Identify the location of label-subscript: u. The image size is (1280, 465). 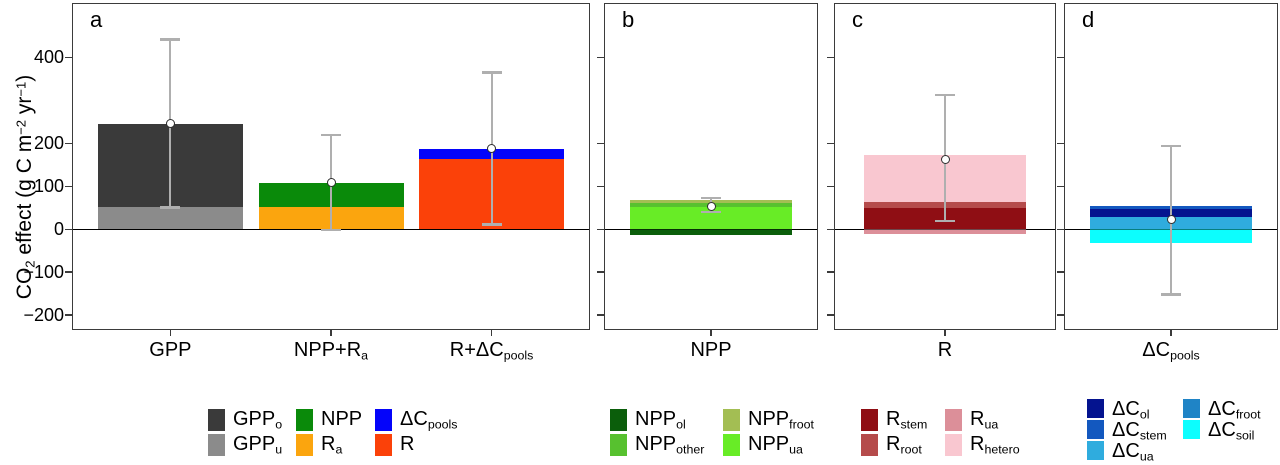
(279, 449).